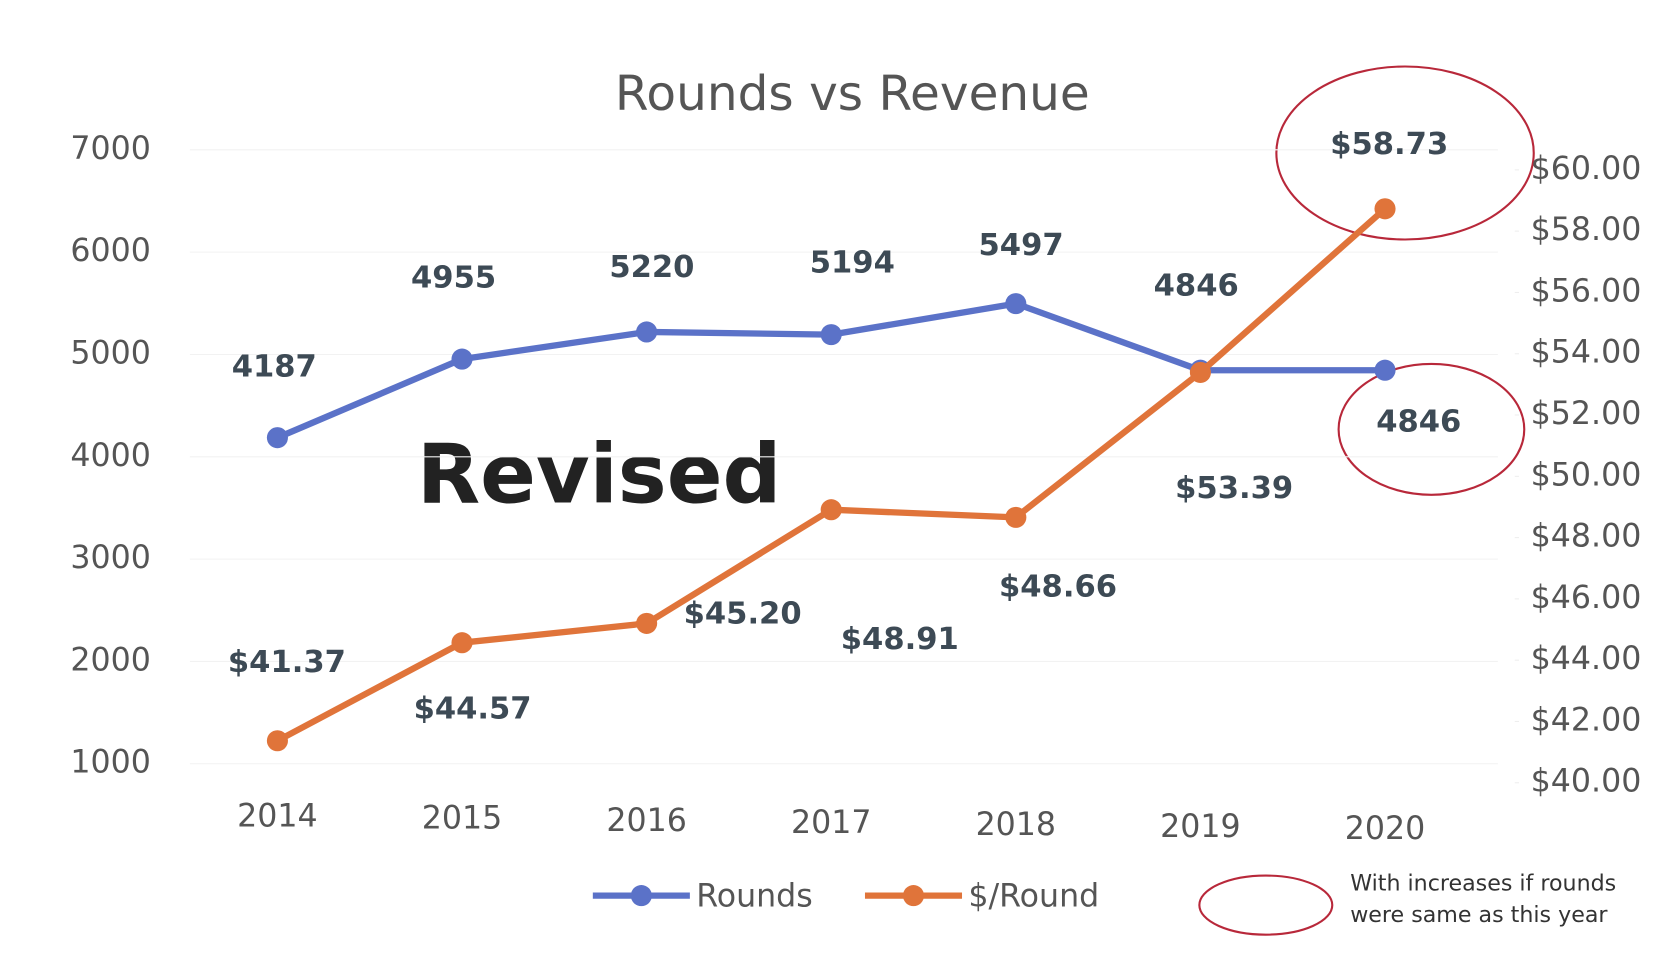  I want to click on y-tick-label: 6000, so click(110, 251).